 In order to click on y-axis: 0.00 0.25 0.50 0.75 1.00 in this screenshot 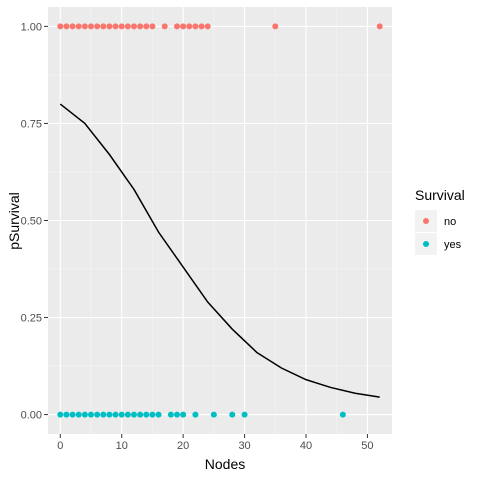, I will do `click(34, 221)`.